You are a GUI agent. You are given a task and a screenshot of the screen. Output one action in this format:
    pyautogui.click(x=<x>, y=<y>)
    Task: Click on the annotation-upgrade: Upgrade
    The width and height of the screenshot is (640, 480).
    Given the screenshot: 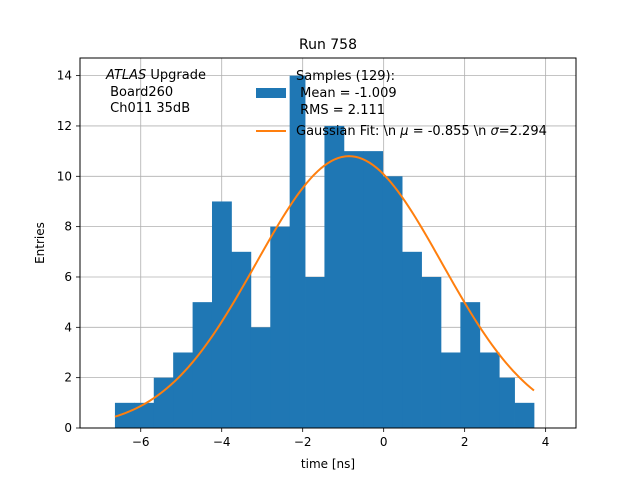 What is the action you would take?
    pyautogui.click(x=176, y=75)
    